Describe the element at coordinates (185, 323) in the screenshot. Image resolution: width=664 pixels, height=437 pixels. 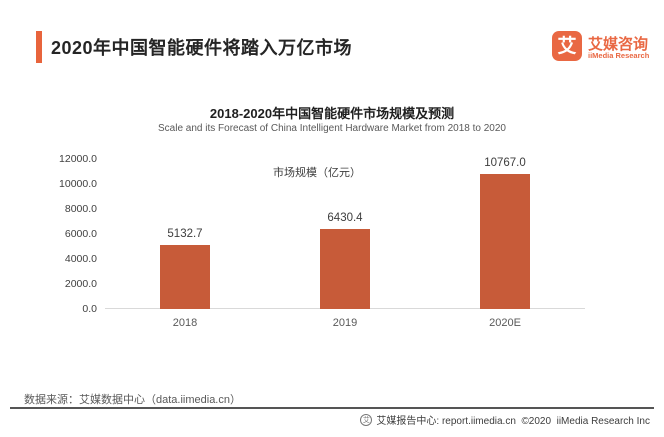
I see `x-axis-label: 2018` at that location.